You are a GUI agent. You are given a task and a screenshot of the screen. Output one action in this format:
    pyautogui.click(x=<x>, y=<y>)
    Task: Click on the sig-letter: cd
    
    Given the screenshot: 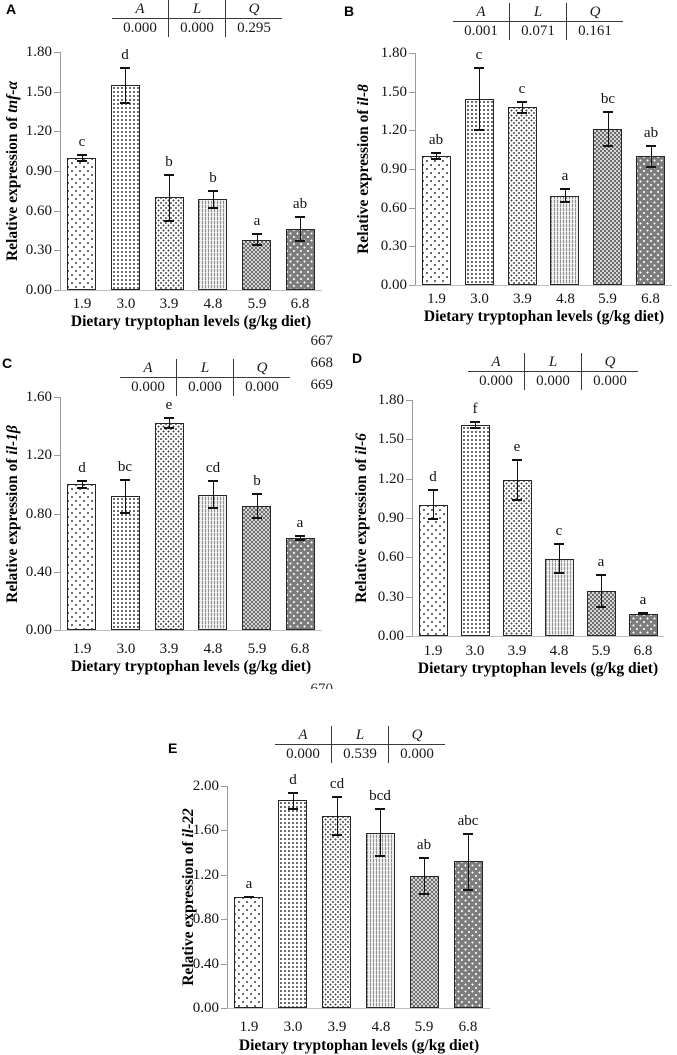 What is the action you would take?
    pyautogui.click(x=337, y=784)
    